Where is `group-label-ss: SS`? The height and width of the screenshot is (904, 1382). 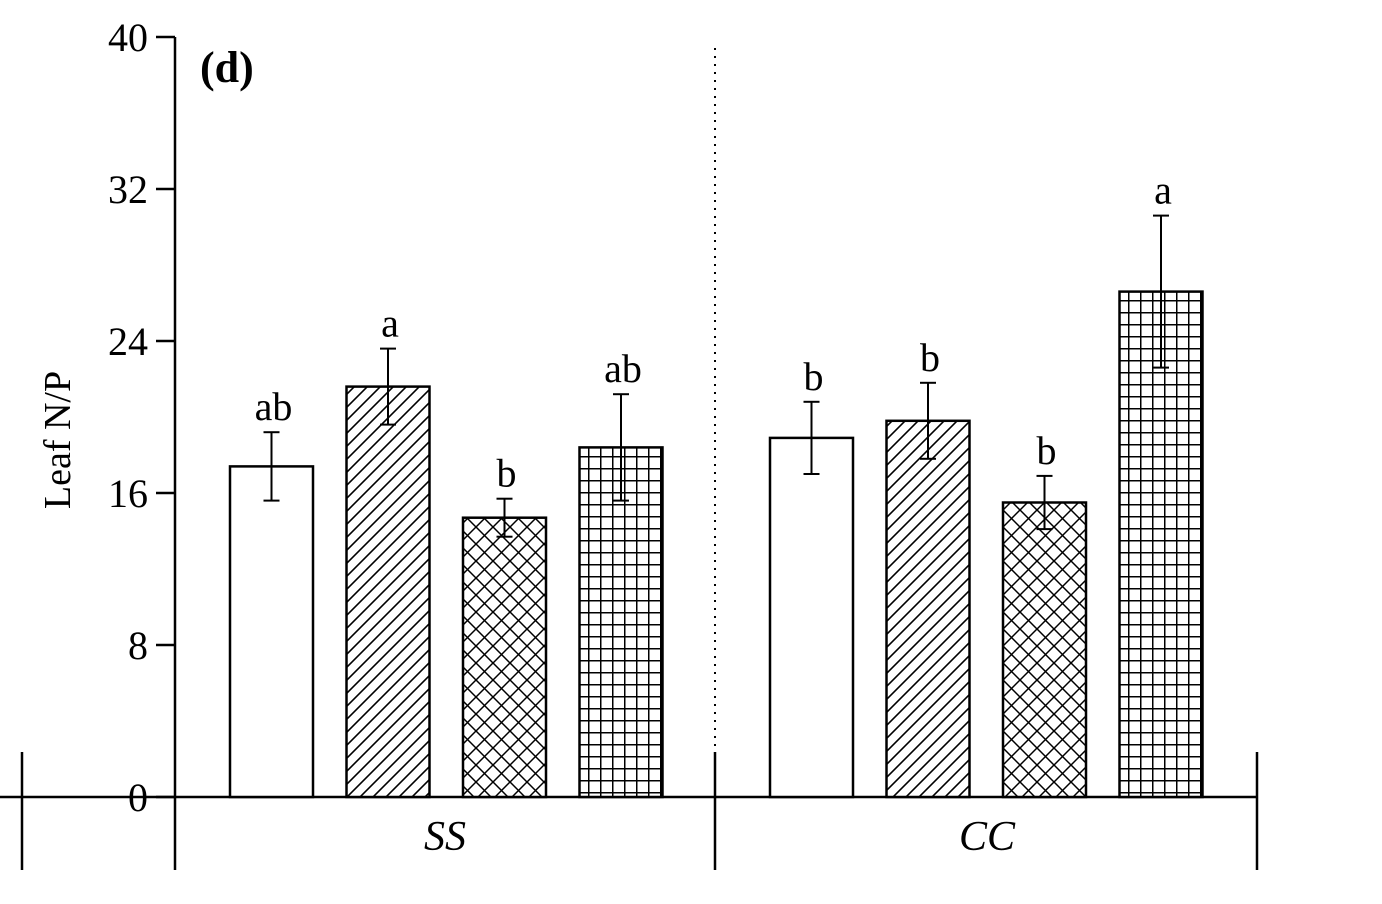
group-label-ss: SS is located at coordinates (445, 837).